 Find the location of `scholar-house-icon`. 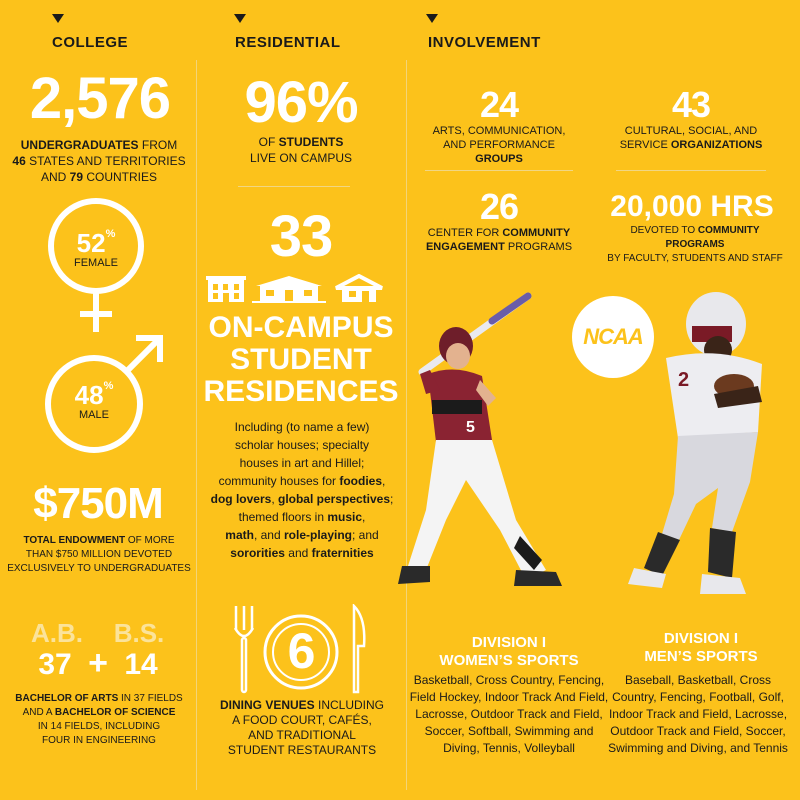

scholar-house-icon is located at coordinates (226, 289).